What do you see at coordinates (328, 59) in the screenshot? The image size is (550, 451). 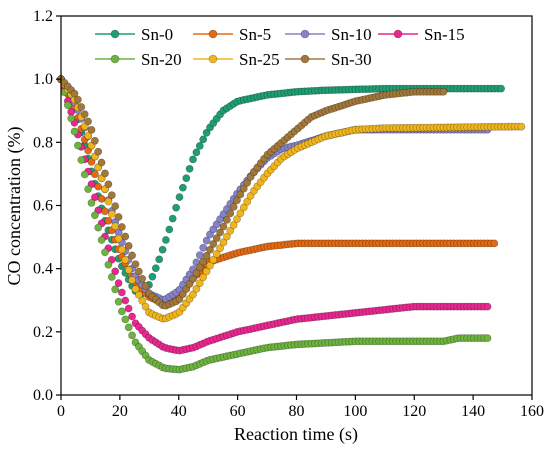 I see `legend-item-sn-30: Sn-30` at bounding box center [328, 59].